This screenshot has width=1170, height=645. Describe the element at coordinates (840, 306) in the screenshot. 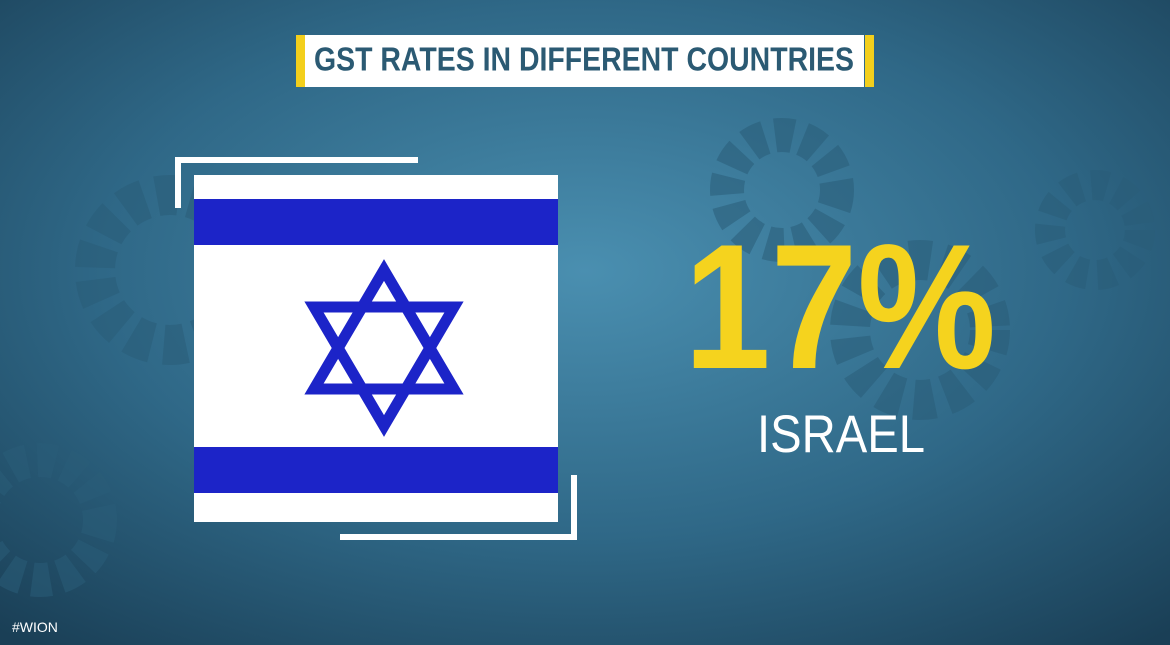

I see `rate: 17%` at that location.